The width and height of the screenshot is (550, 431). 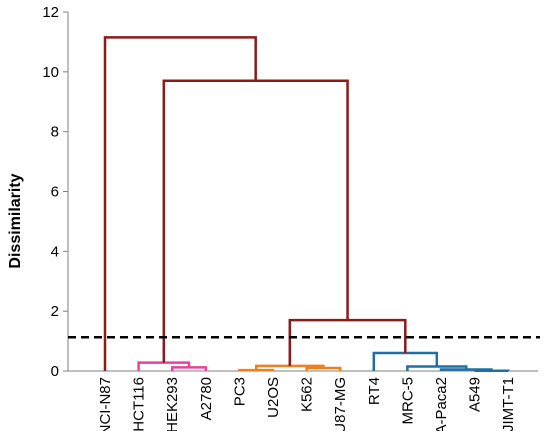 I want to click on x-tick-label: MRC-5, so click(x=407, y=401).